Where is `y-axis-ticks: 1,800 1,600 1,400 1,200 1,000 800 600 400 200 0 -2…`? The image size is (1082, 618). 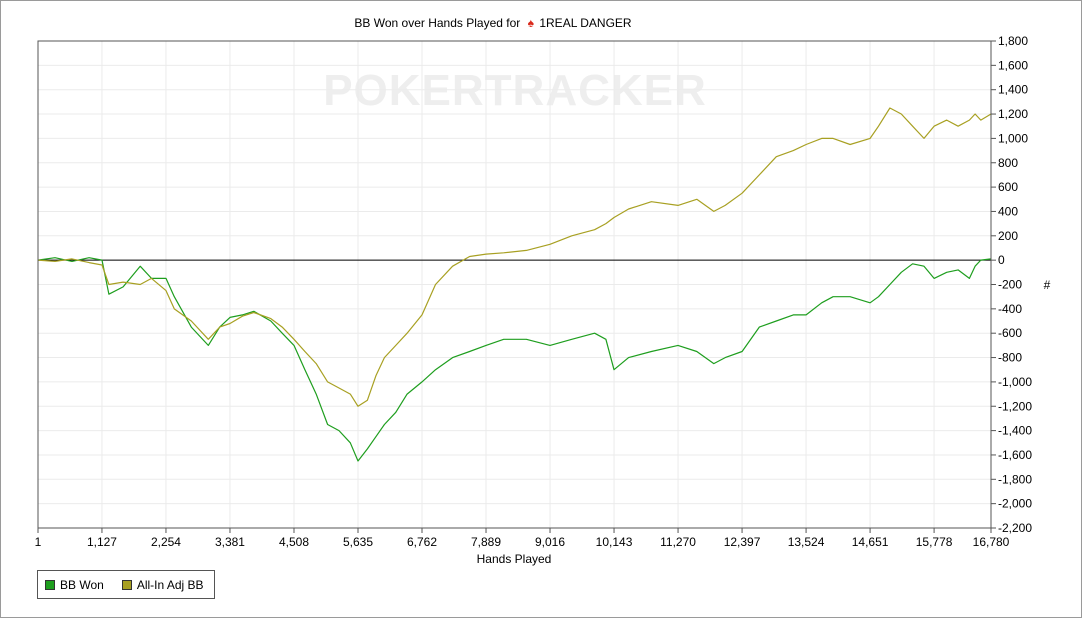 y-axis-ticks: 1,800 1,600 1,400 1,200 1,000 800 600 400 200 0 -2… is located at coordinates (1011, 284).